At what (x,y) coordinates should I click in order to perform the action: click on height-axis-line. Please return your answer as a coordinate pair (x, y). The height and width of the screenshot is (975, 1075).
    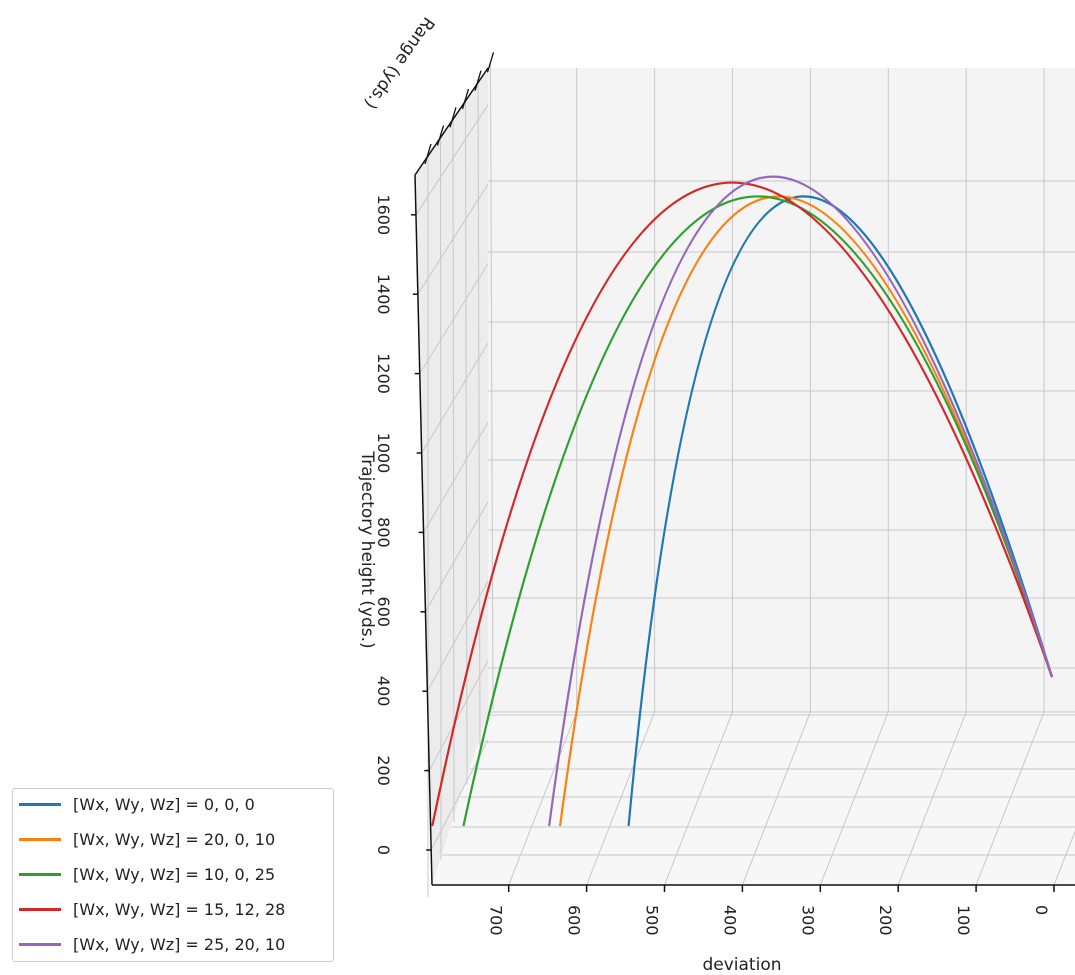
    Looking at the image, I should click on (423, 530).